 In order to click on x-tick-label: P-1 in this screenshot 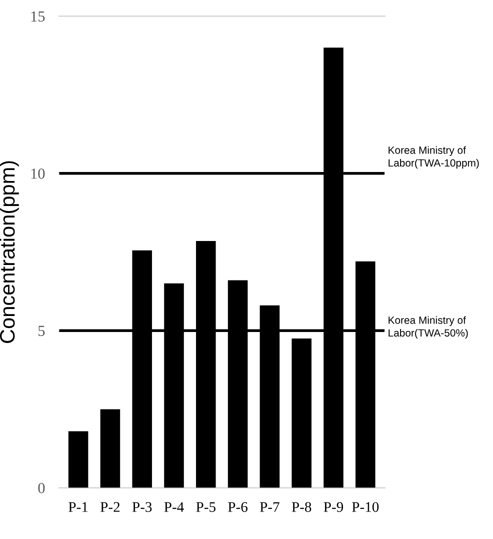, I will do `click(78, 507)`.